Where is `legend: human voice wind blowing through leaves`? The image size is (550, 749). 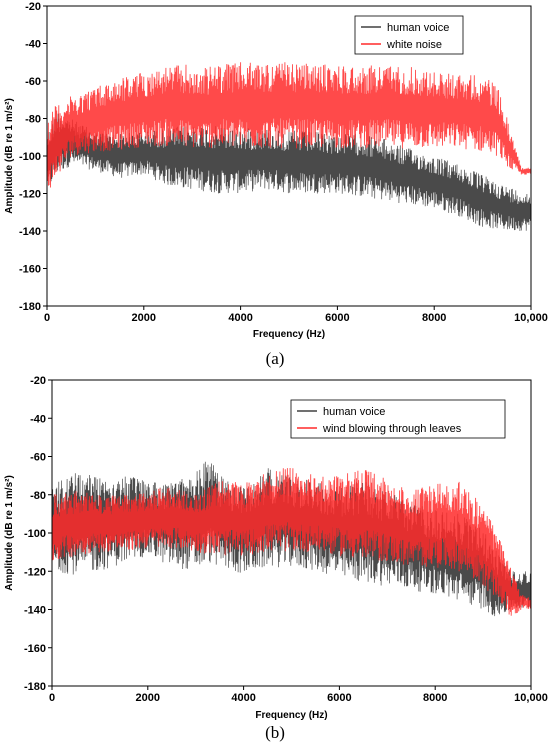
legend: human voice wind blowing through leaves is located at coordinates (398, 419).